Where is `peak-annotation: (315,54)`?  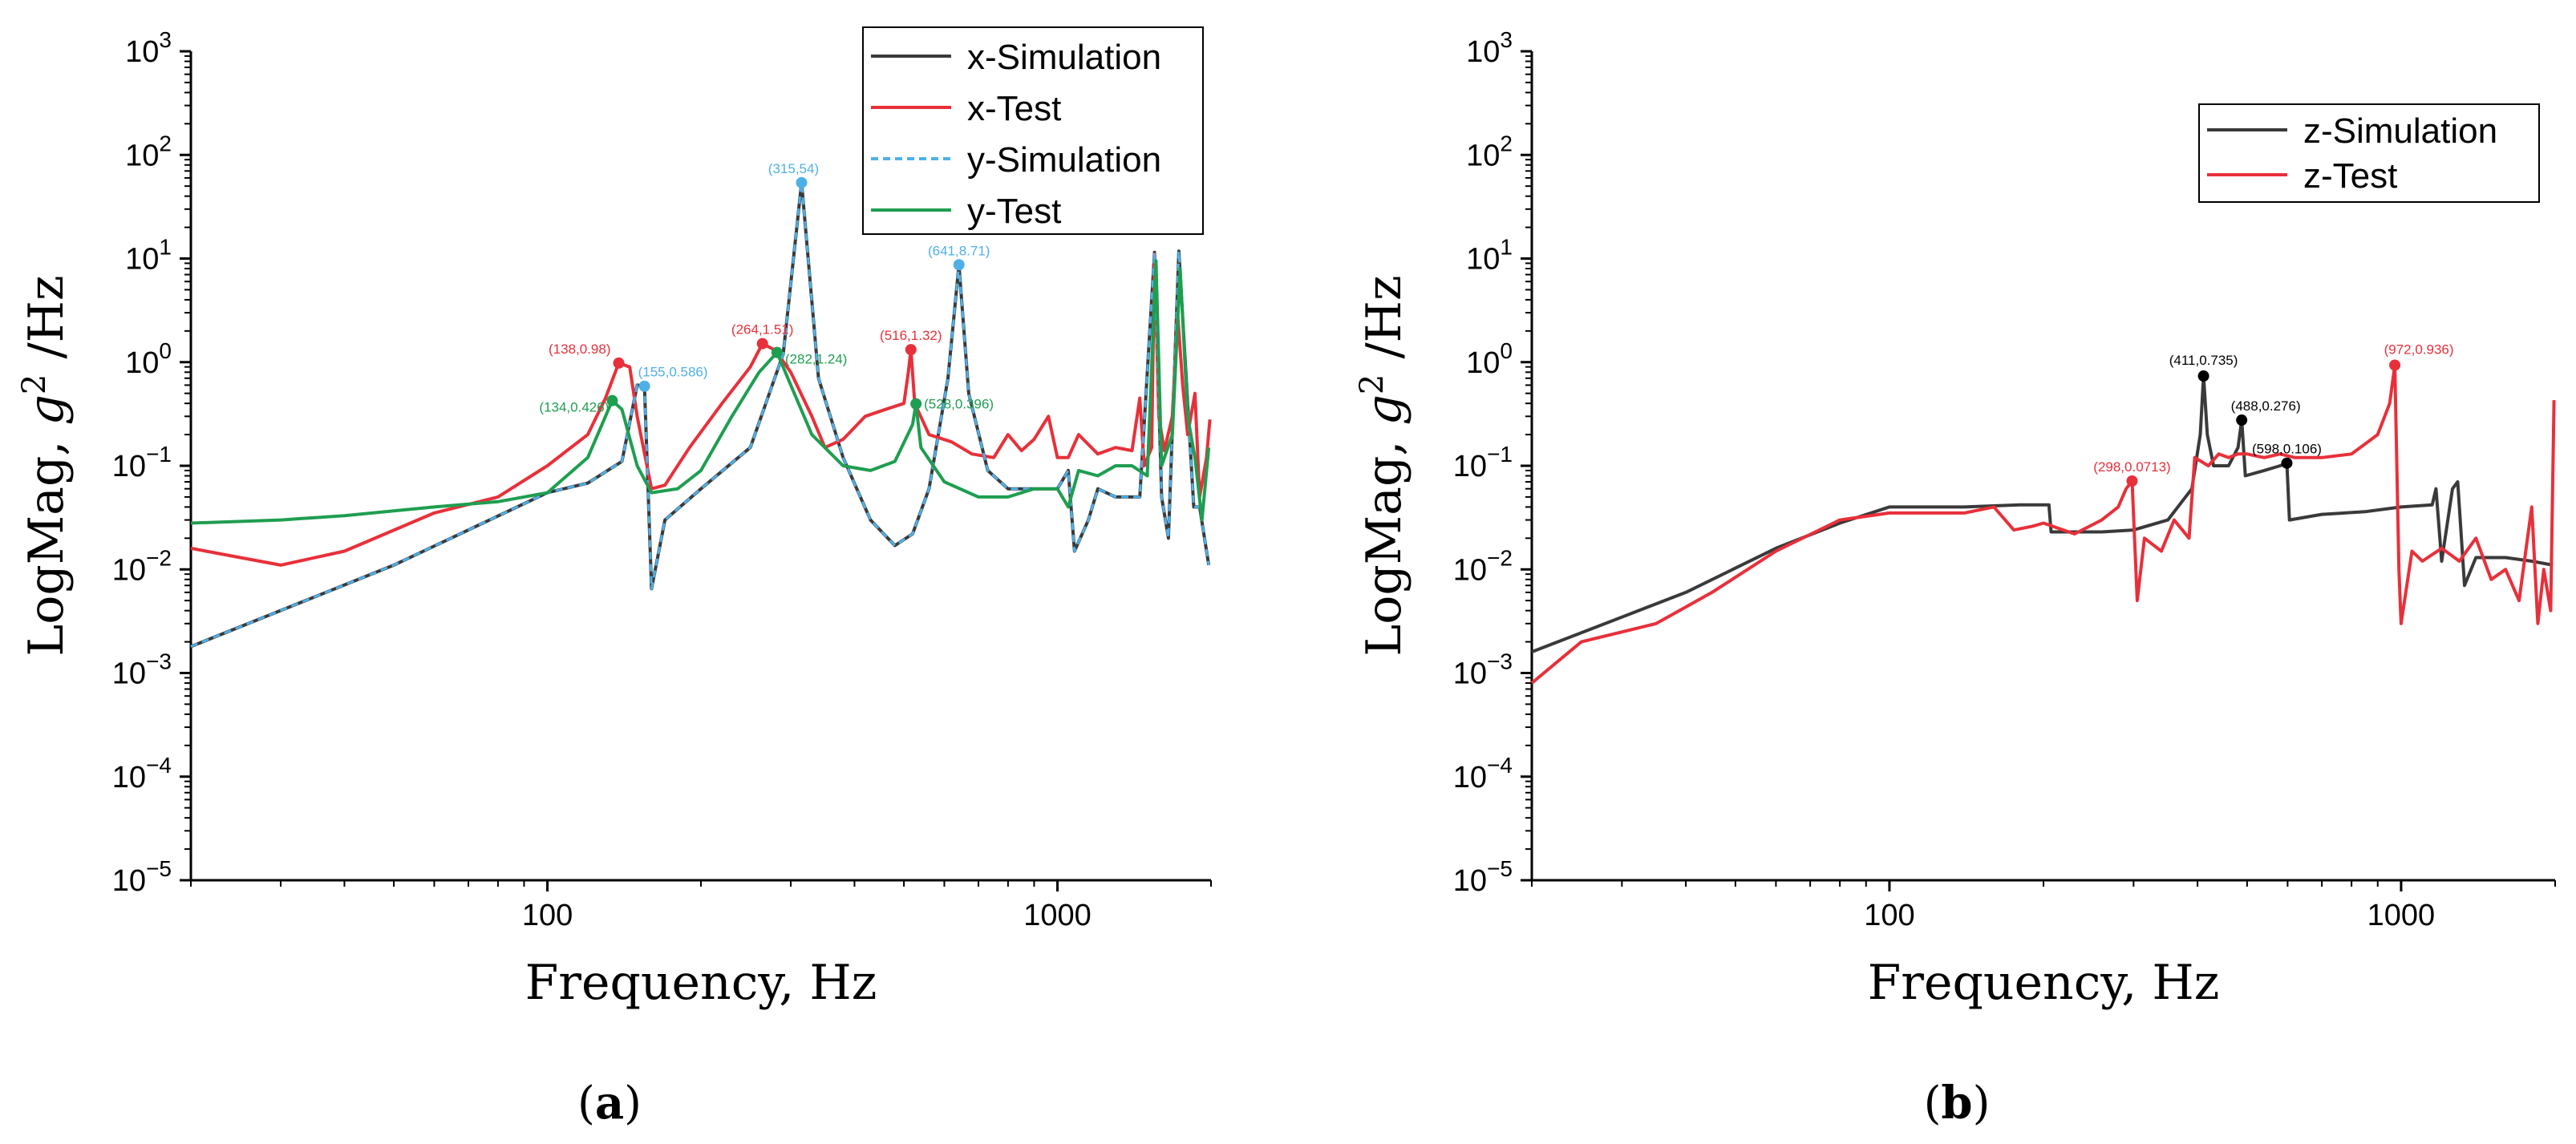 peak-annotation: (315,54) is located at coordinates (793, 168).